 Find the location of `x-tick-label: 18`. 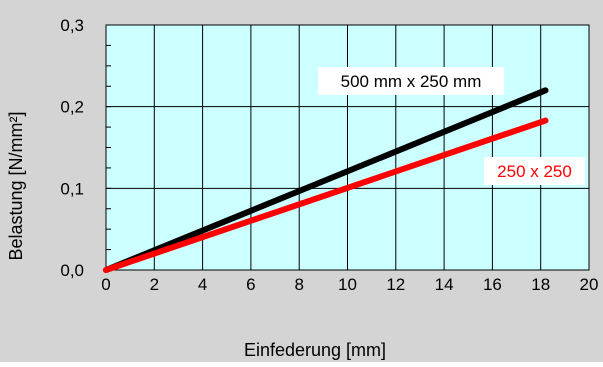

x-tick-label: 18 is located at coordinates (540, 284).